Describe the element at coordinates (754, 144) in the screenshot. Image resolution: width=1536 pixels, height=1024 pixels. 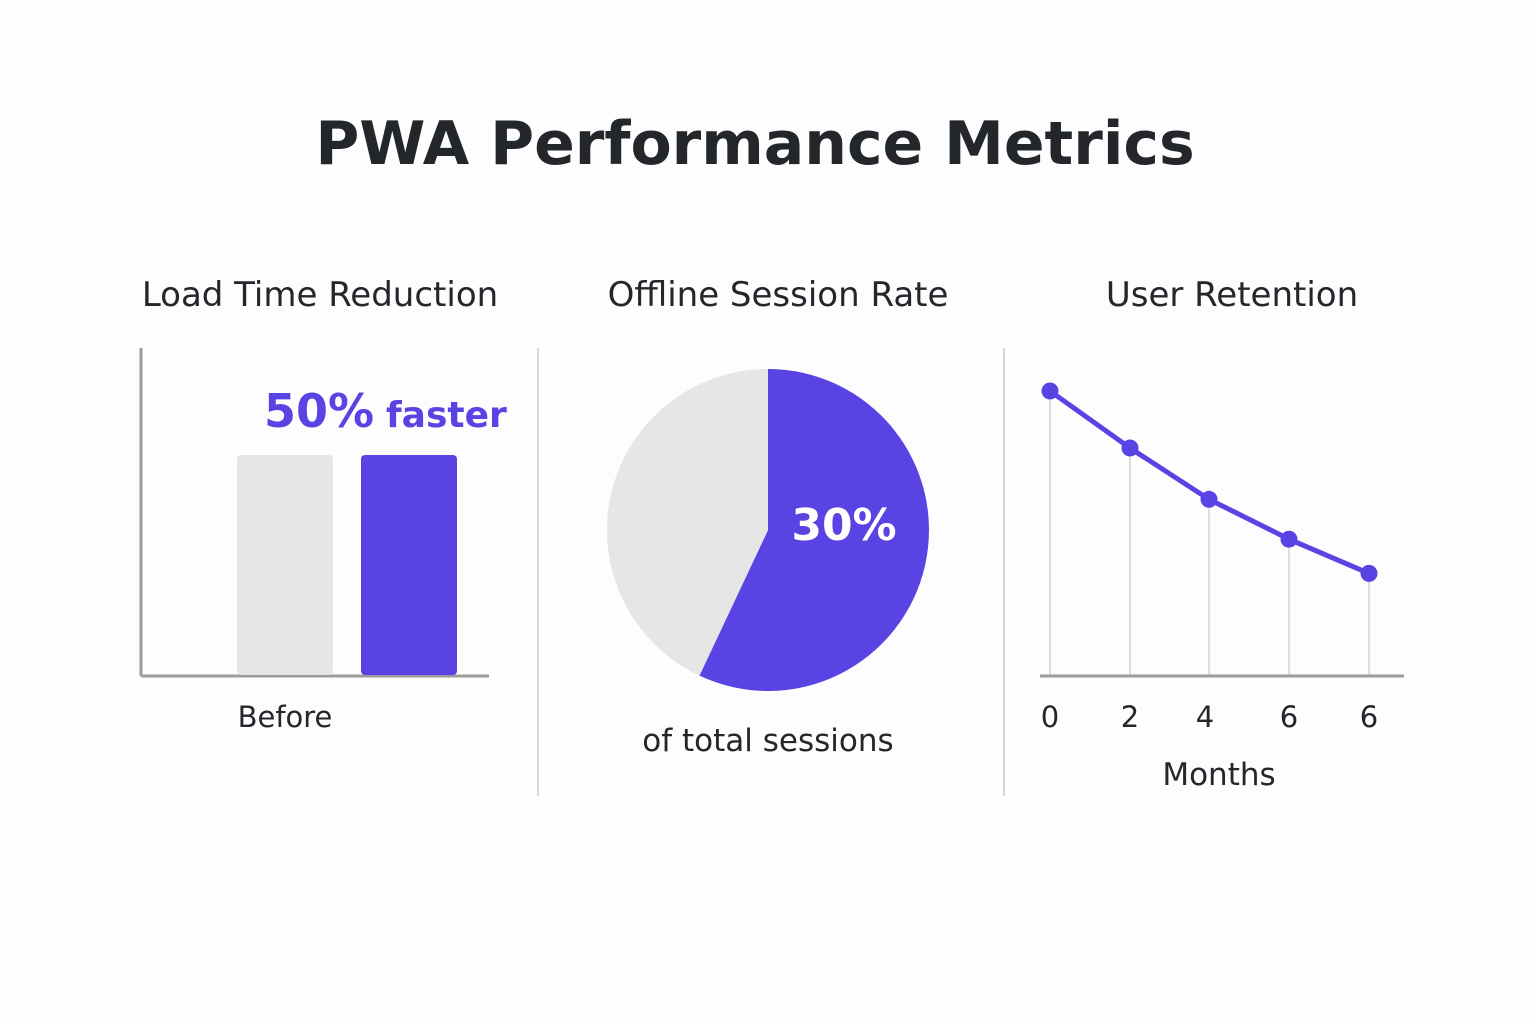
I see `page-title: PWA Performance Metrics` at that location.